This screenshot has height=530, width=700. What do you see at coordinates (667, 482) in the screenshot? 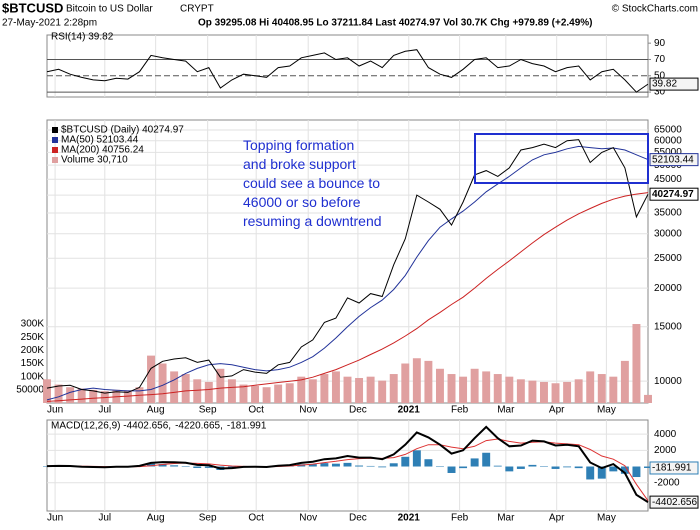
I see `y-tick-label: -2000` at bounding box center [667, 482].